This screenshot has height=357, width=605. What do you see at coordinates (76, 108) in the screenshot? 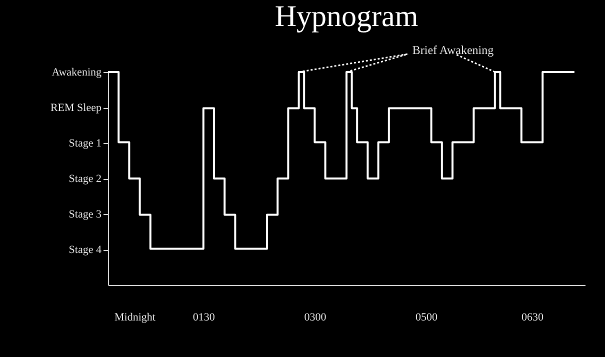
I see `category-label: REM Sleep` at bounding box center [76, 108].